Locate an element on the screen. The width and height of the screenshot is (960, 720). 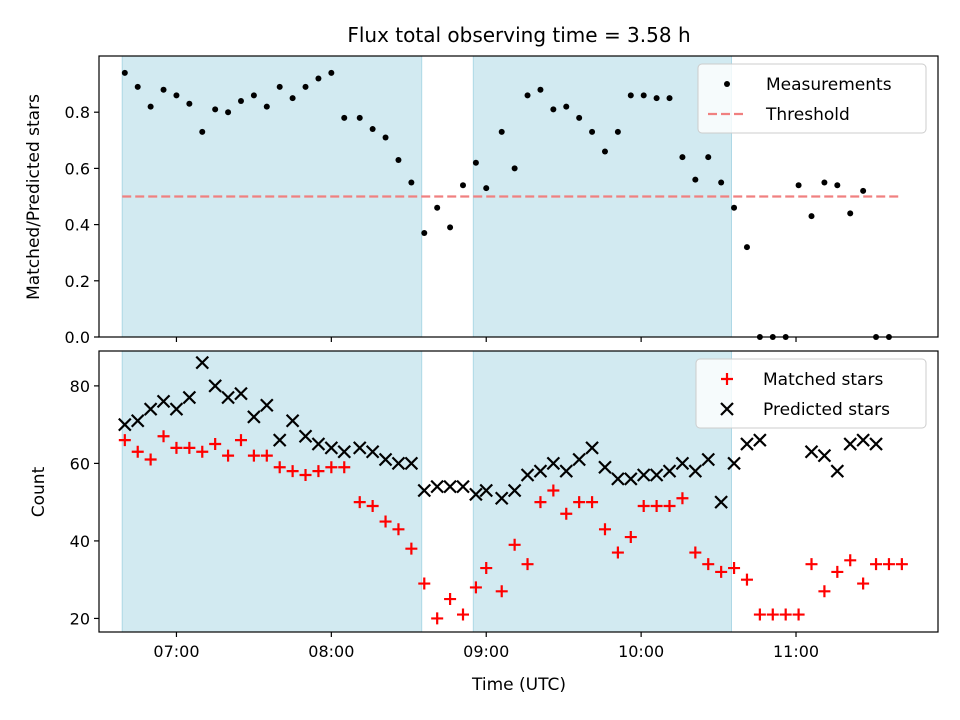
x-tick-label: 08:00 is located at coordinates (331, 651).